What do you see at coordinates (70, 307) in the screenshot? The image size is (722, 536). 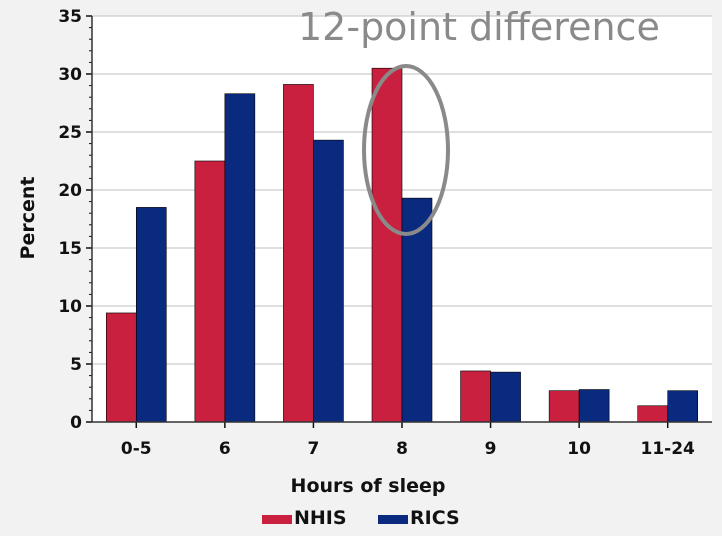 I see `y-tick-label: 10` at bounding box center [70, 307].